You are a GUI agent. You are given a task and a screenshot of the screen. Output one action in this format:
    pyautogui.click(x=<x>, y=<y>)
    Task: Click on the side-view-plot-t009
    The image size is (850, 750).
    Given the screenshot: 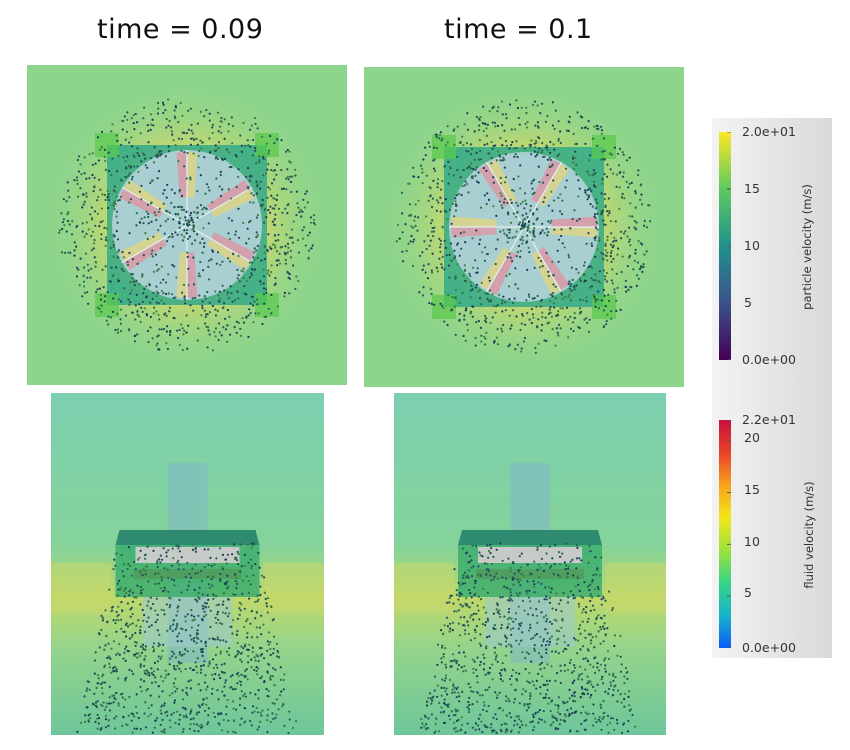 What is the action you would take?
    pyautogui.click(x=187, y=564)
    